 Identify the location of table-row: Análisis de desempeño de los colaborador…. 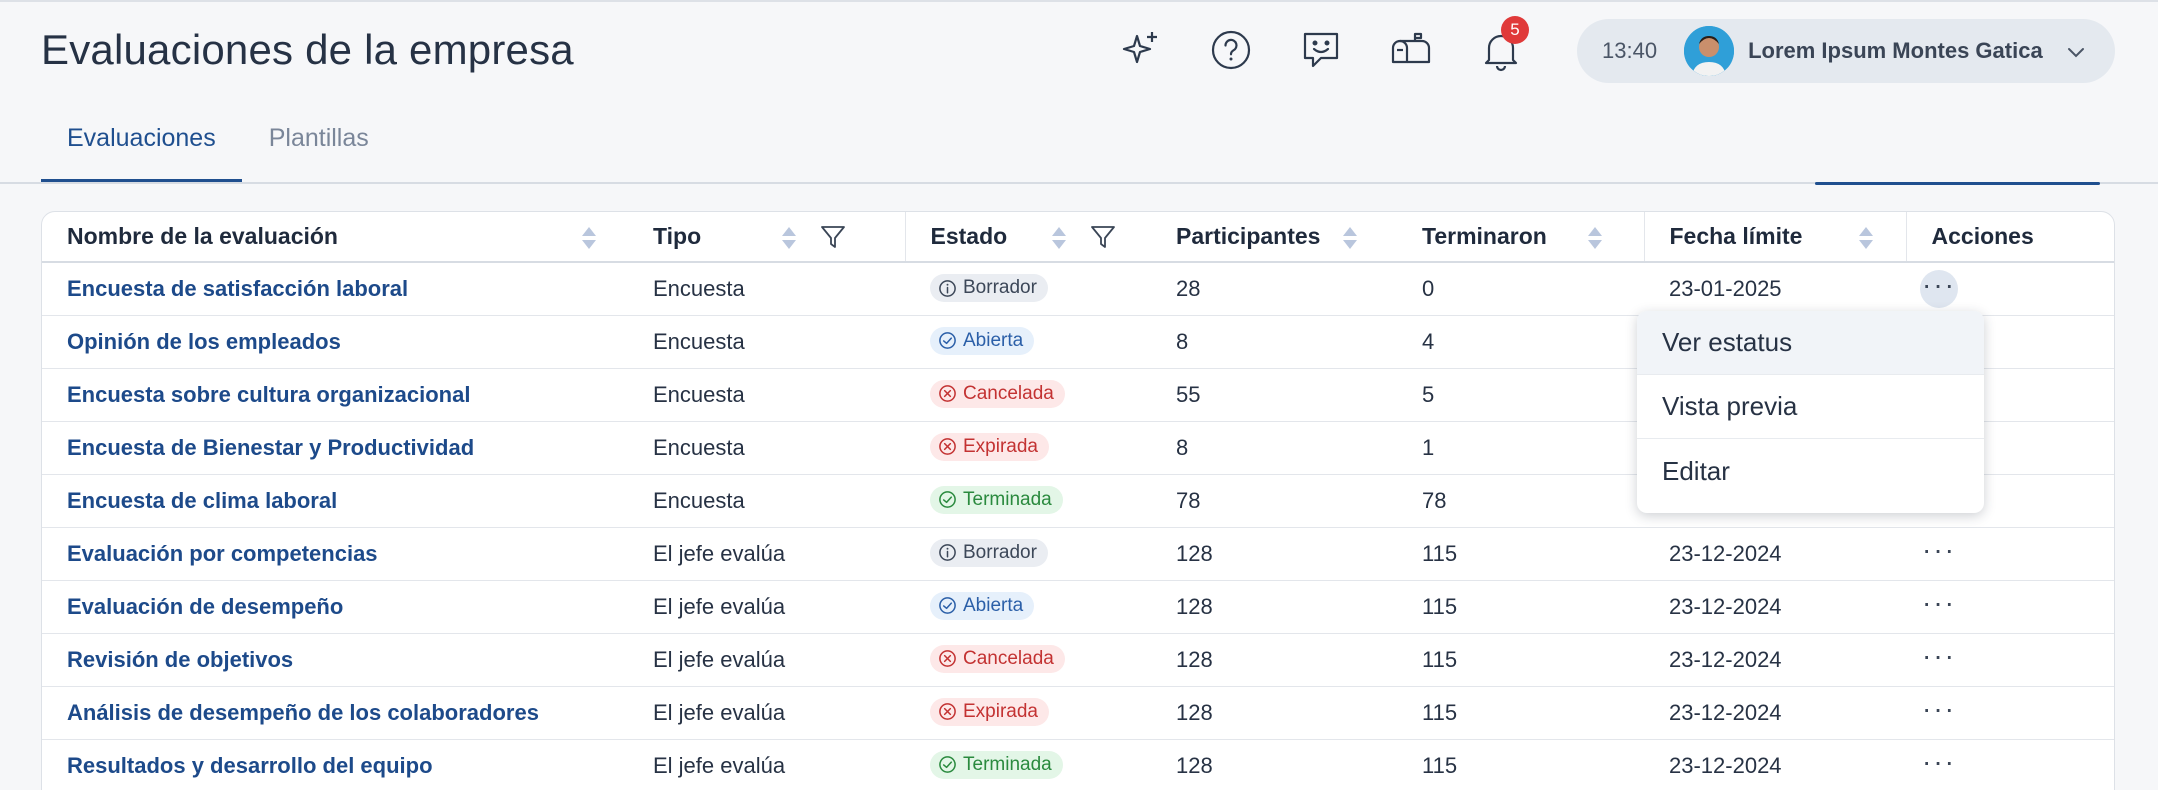
(1078, 713).